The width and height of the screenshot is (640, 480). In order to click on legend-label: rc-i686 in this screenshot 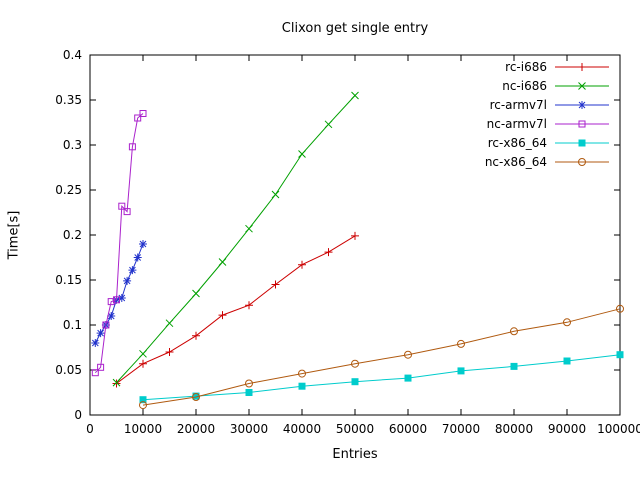, I will do `click(526, 67)`.